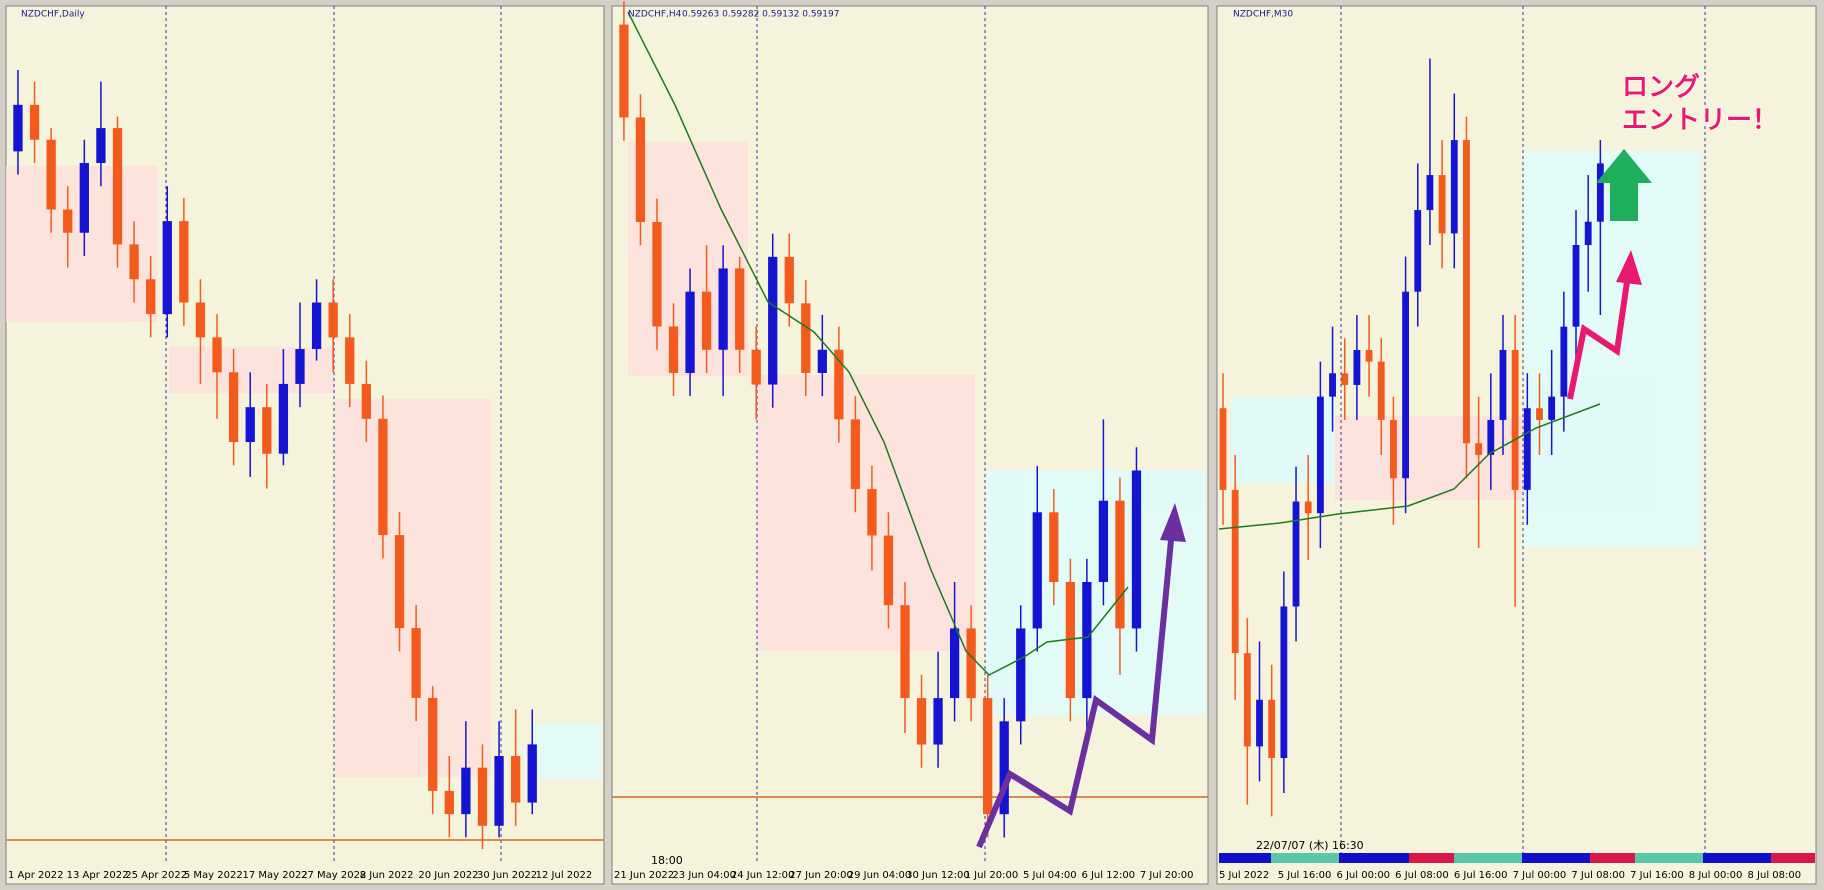 The width and height of the screenshot is (1824, 890). I want to click on x-tick-label: 8 Jul 00:00, so click(1716, 875).